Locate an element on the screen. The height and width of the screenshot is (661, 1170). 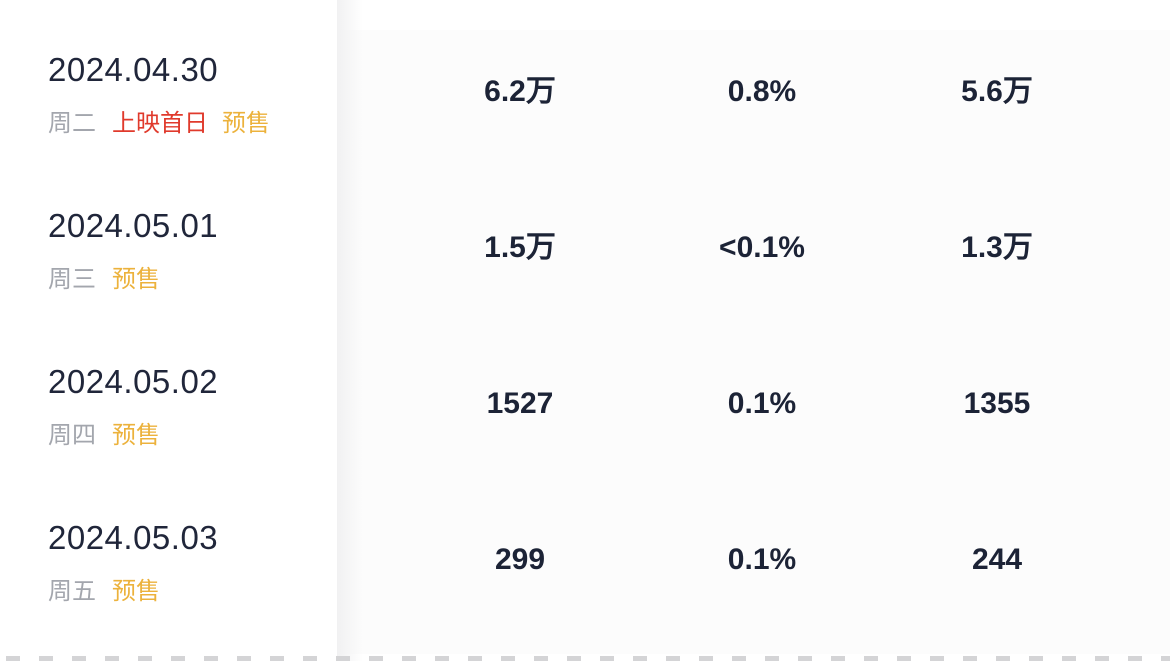
date-sub-labels: 周二 上映首日 预售 is located at coordinates (194, 124).